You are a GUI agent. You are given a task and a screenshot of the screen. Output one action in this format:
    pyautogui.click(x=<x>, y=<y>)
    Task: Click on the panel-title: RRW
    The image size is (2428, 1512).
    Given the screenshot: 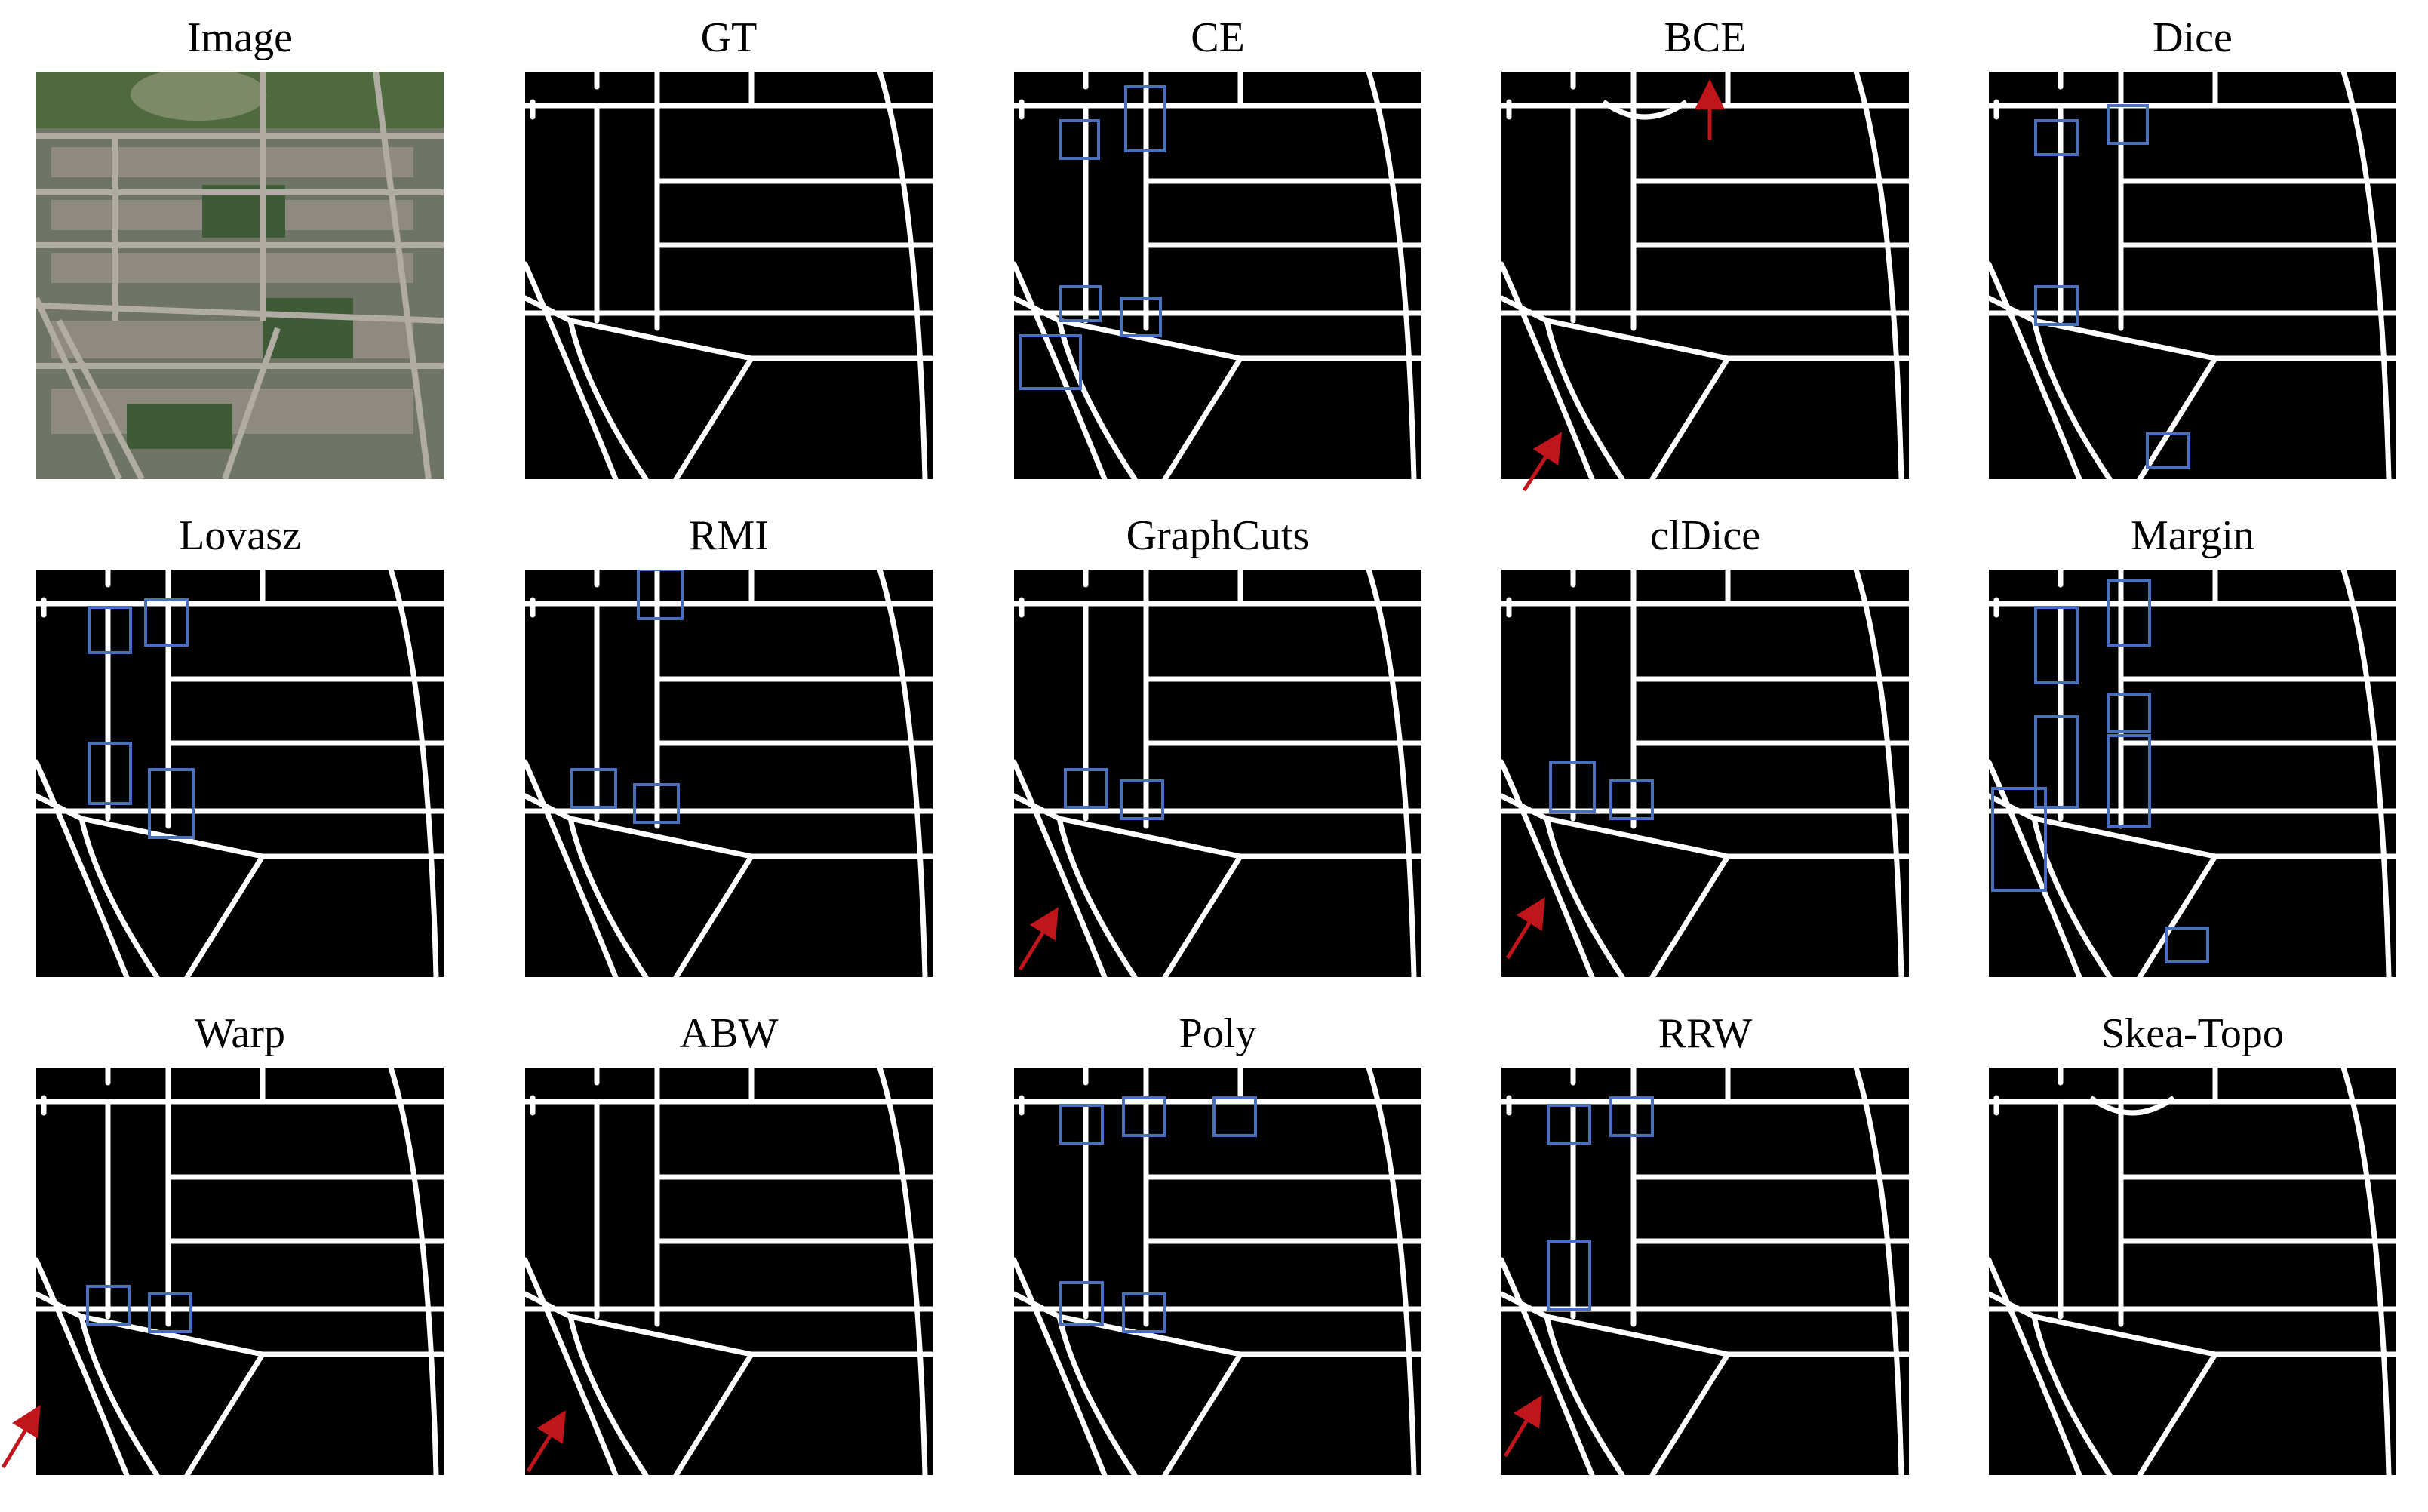 What is the action you would take?
    pyautogui.click(x=1705, y=1033)
    